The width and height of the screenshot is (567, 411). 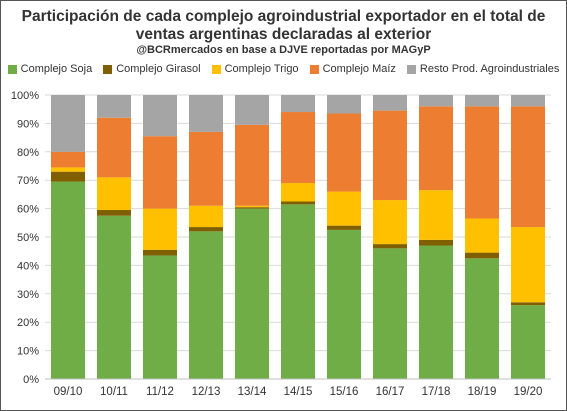 I want to click on legend-label: Complejo Trigo, so click(x=261, y=69).